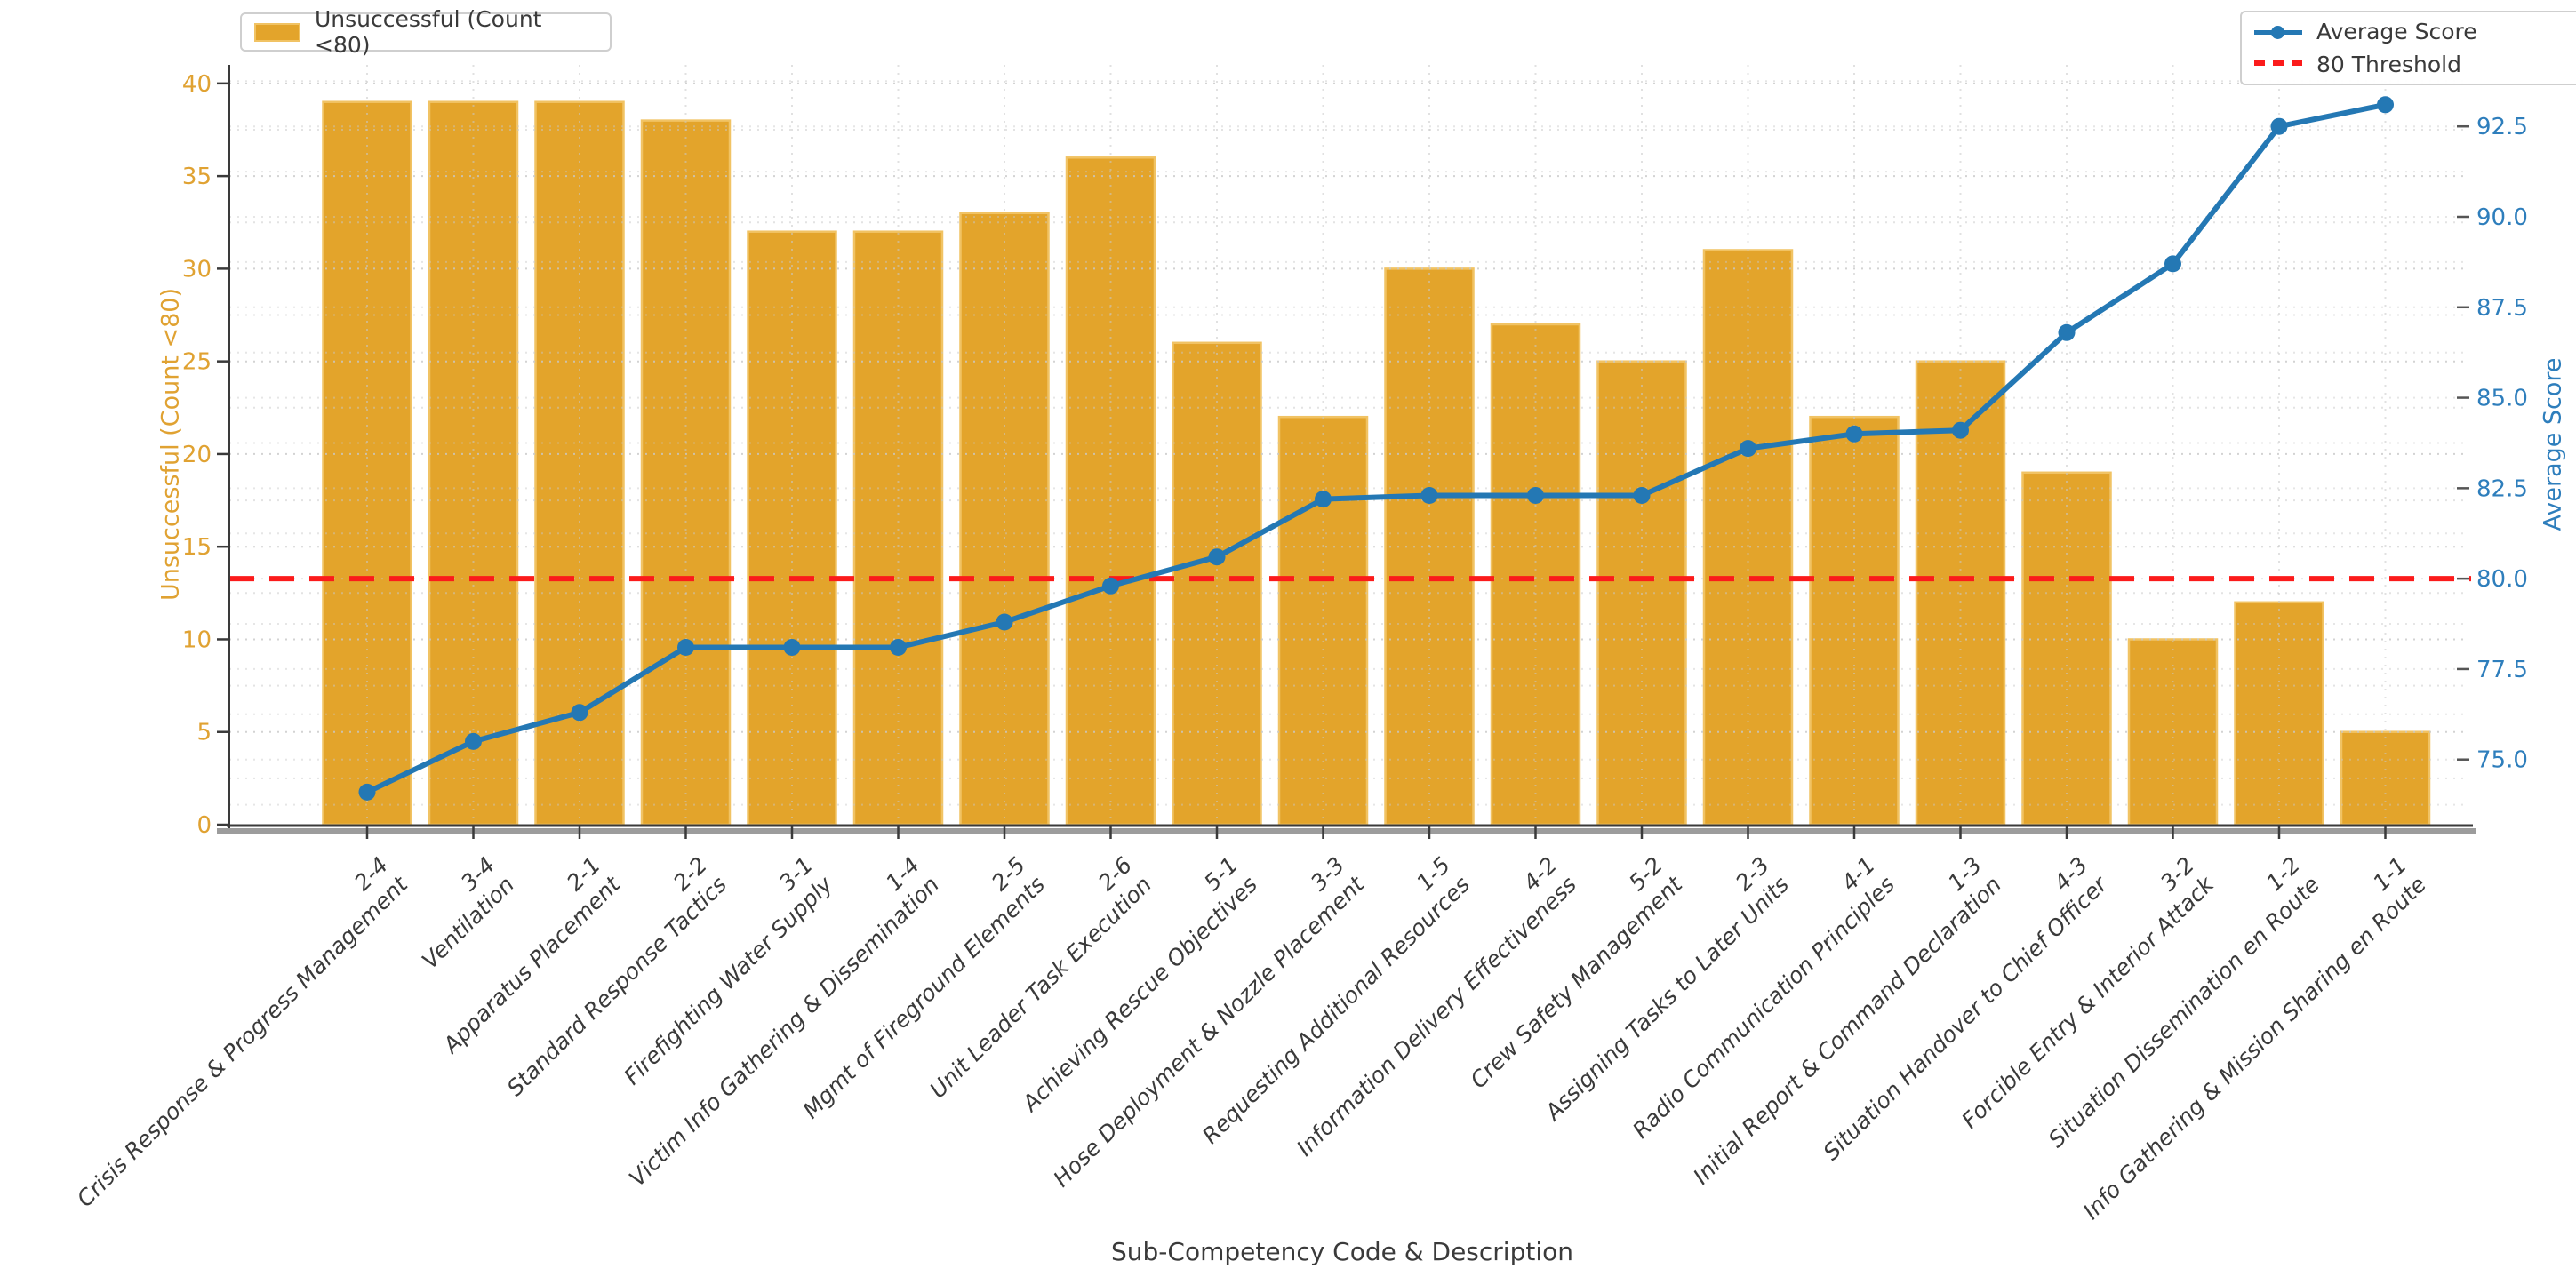  What do you see at coordinates (1346, 831) in the screenshot?
I see `bottom-spine-band` at bounding box center [1346, 831].